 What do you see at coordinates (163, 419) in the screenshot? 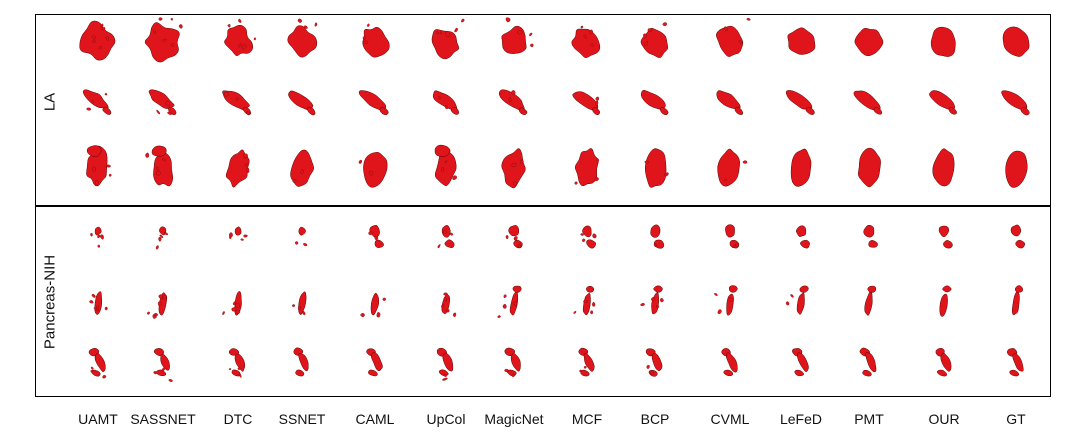
I see `method-label: SASSNET` at bounding box center [163, 419].